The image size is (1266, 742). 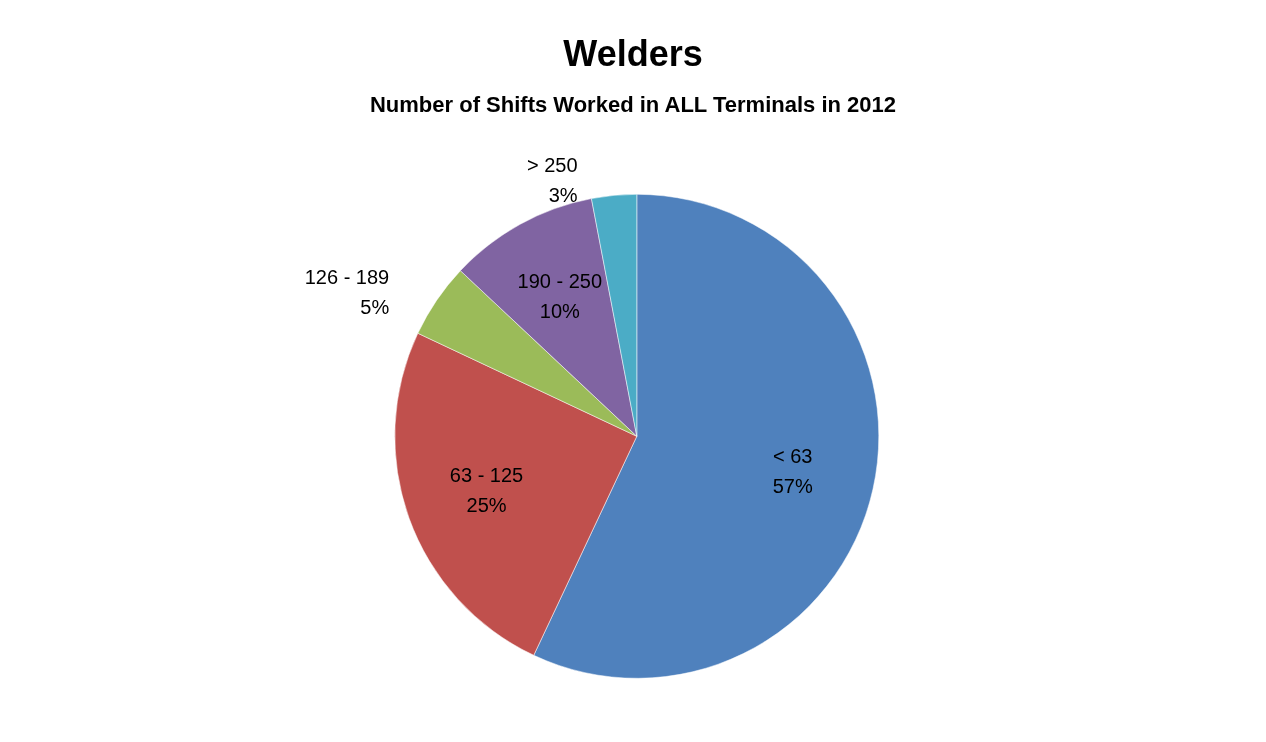 What do you see at coordinates (552, 165) in the screenshot?
I see `slice-label: > 250` at bounding box center [552, 165].